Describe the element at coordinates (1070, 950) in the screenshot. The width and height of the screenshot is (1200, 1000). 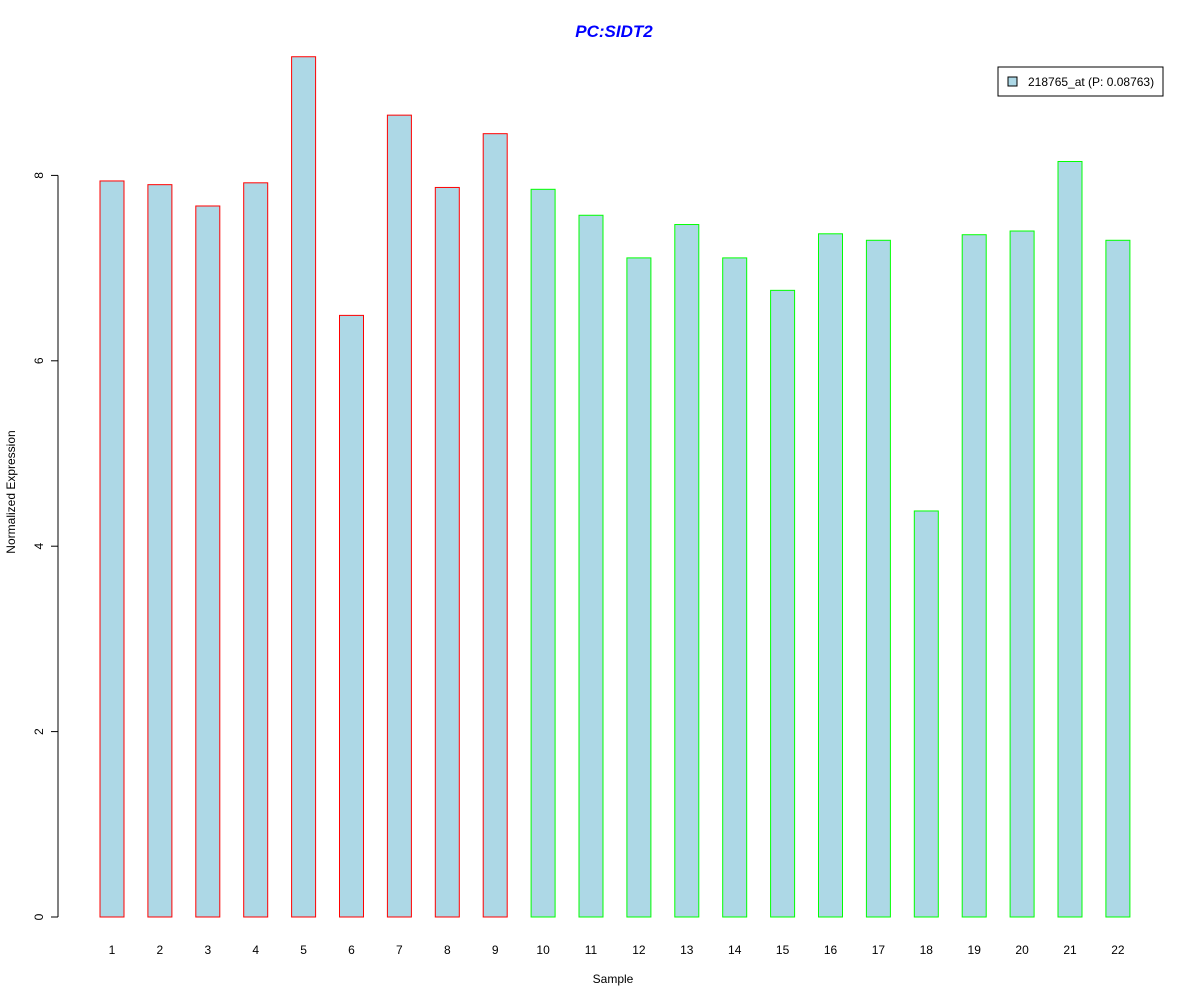
I see `x-tick-label: 21` at that location.